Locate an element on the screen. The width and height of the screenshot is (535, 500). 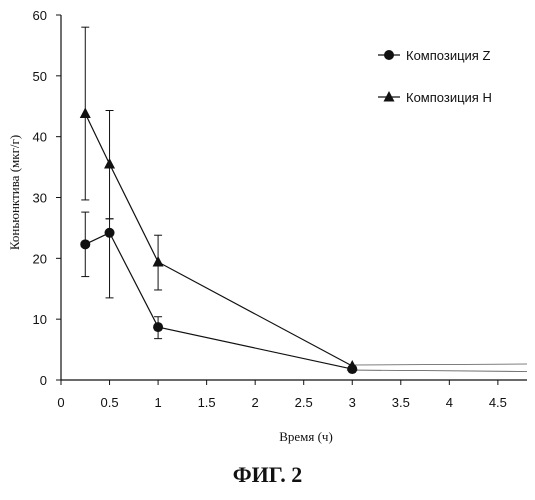
legend-marker-triangle is located at coordinates (389, 96).